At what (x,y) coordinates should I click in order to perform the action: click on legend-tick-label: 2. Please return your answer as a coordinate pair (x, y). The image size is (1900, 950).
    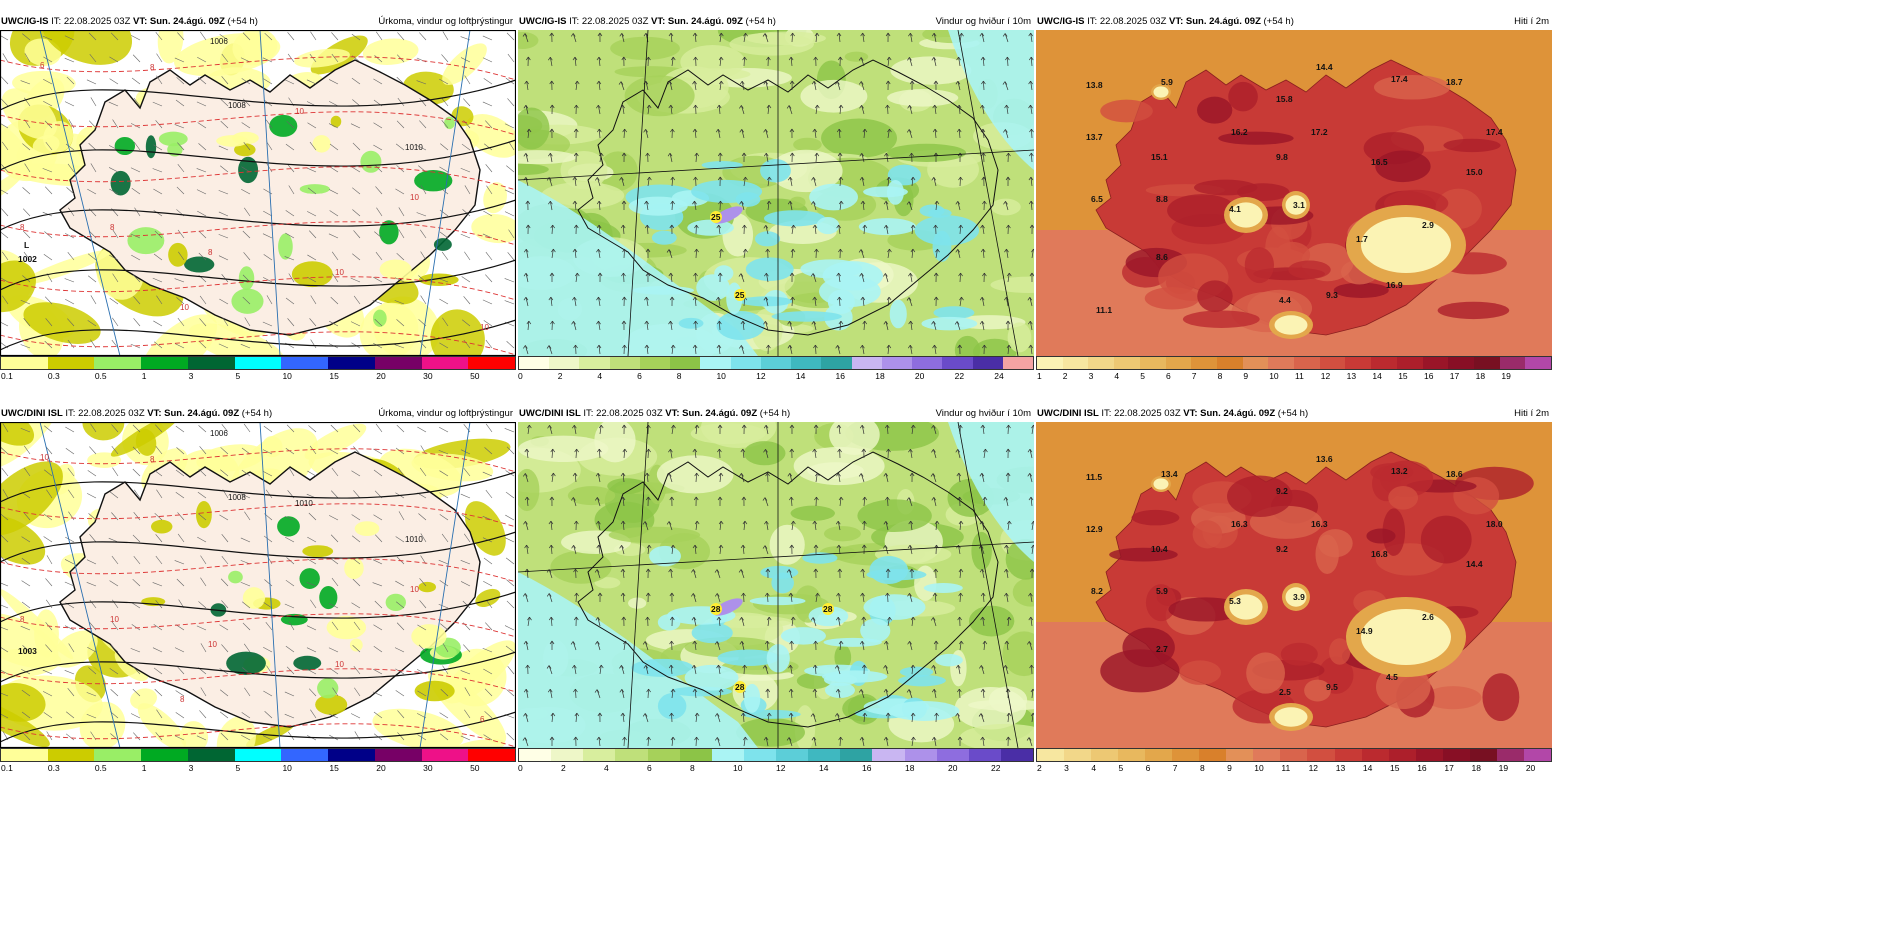
    Looking at the image, I should click on (1065, 376).